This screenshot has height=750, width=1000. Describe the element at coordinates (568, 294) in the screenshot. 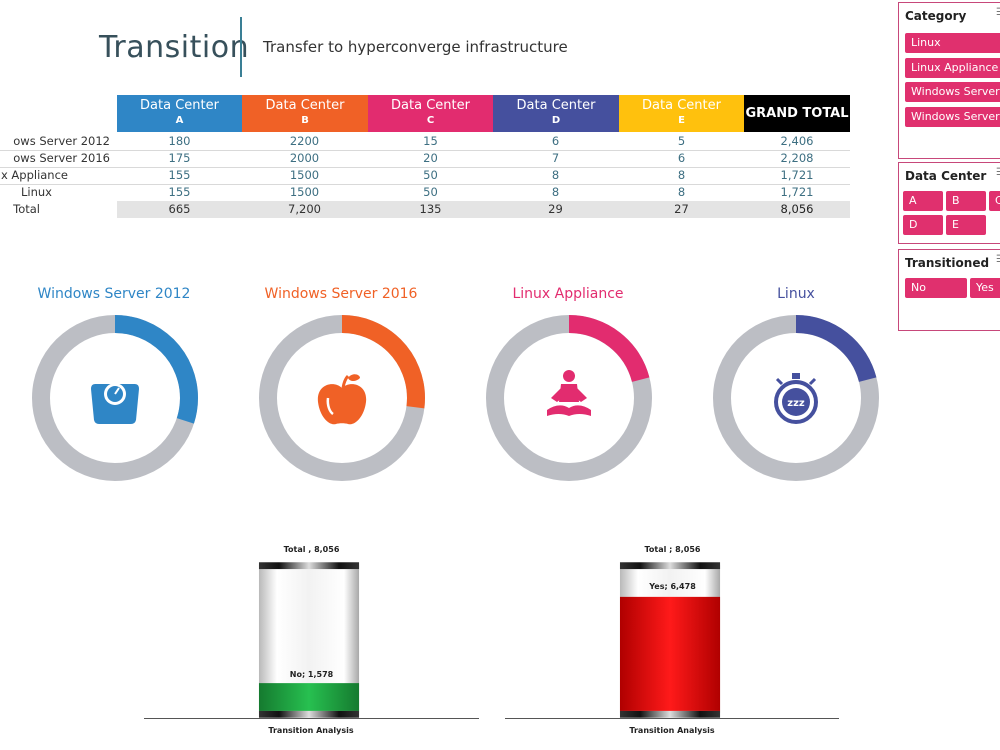

I see `donut-title-linux-appliance: Linux Appliance` at that location.